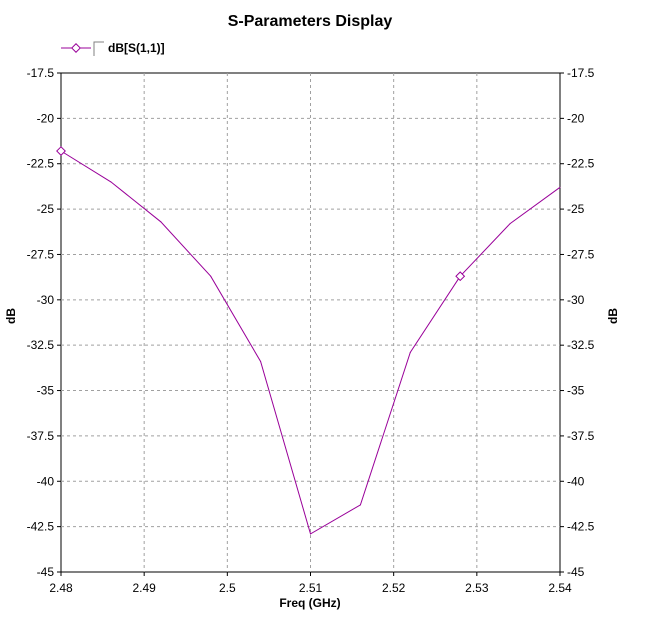 Image resolution: width=646 pixels, height=637 pixels. I want to click on y-tick-label-right: -30, so click(576, 300).